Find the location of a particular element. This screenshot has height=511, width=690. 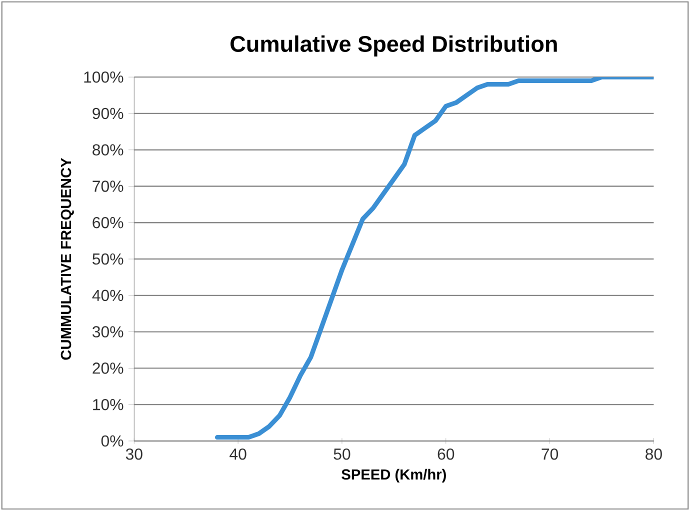

y-tick-label: 0% is located at coordinates (112, 441).